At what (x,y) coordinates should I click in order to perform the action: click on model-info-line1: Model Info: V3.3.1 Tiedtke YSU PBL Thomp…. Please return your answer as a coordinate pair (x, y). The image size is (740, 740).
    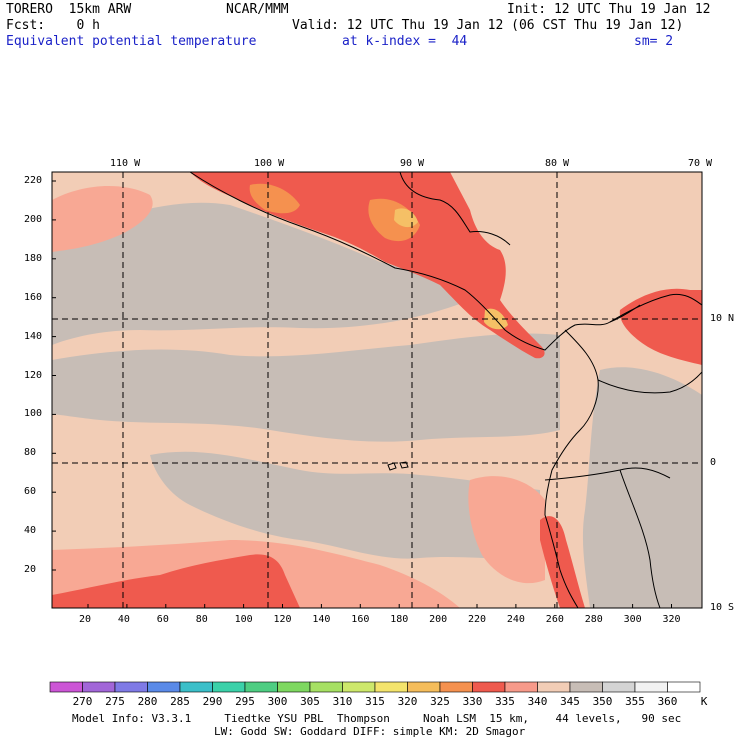
    Looking at the image, I should click on (377, 718).